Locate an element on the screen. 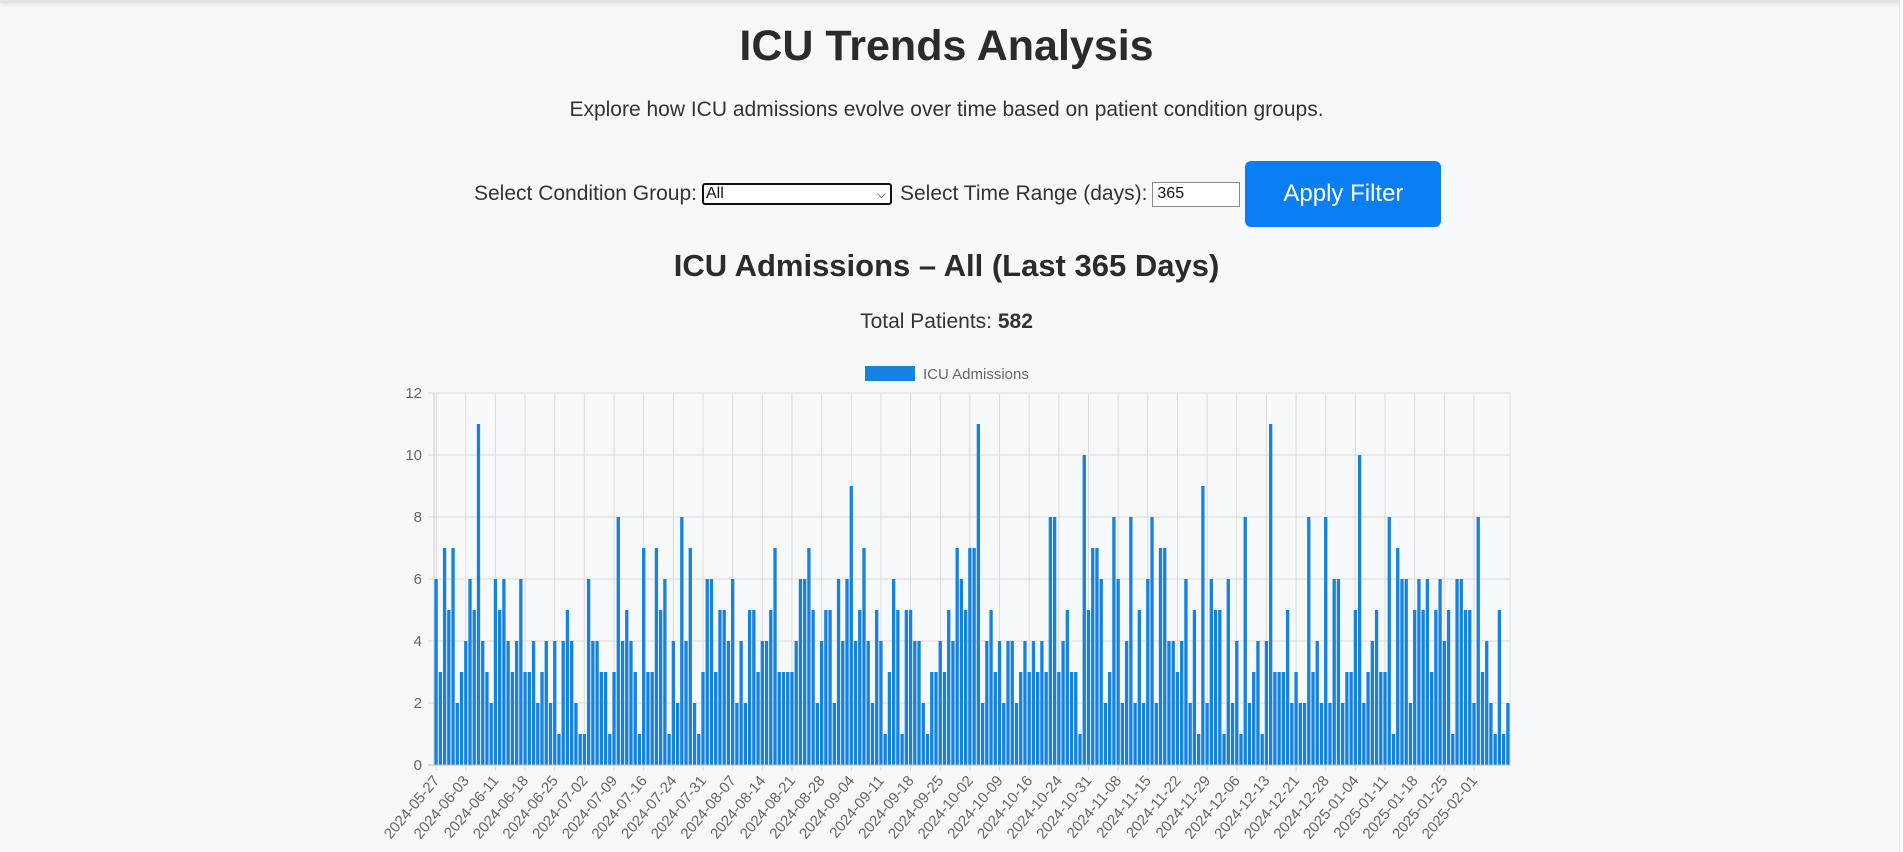 This screenshot has width=1903, height=852. total-patients-label: Total Patients: is located at coordinates (926, 321).